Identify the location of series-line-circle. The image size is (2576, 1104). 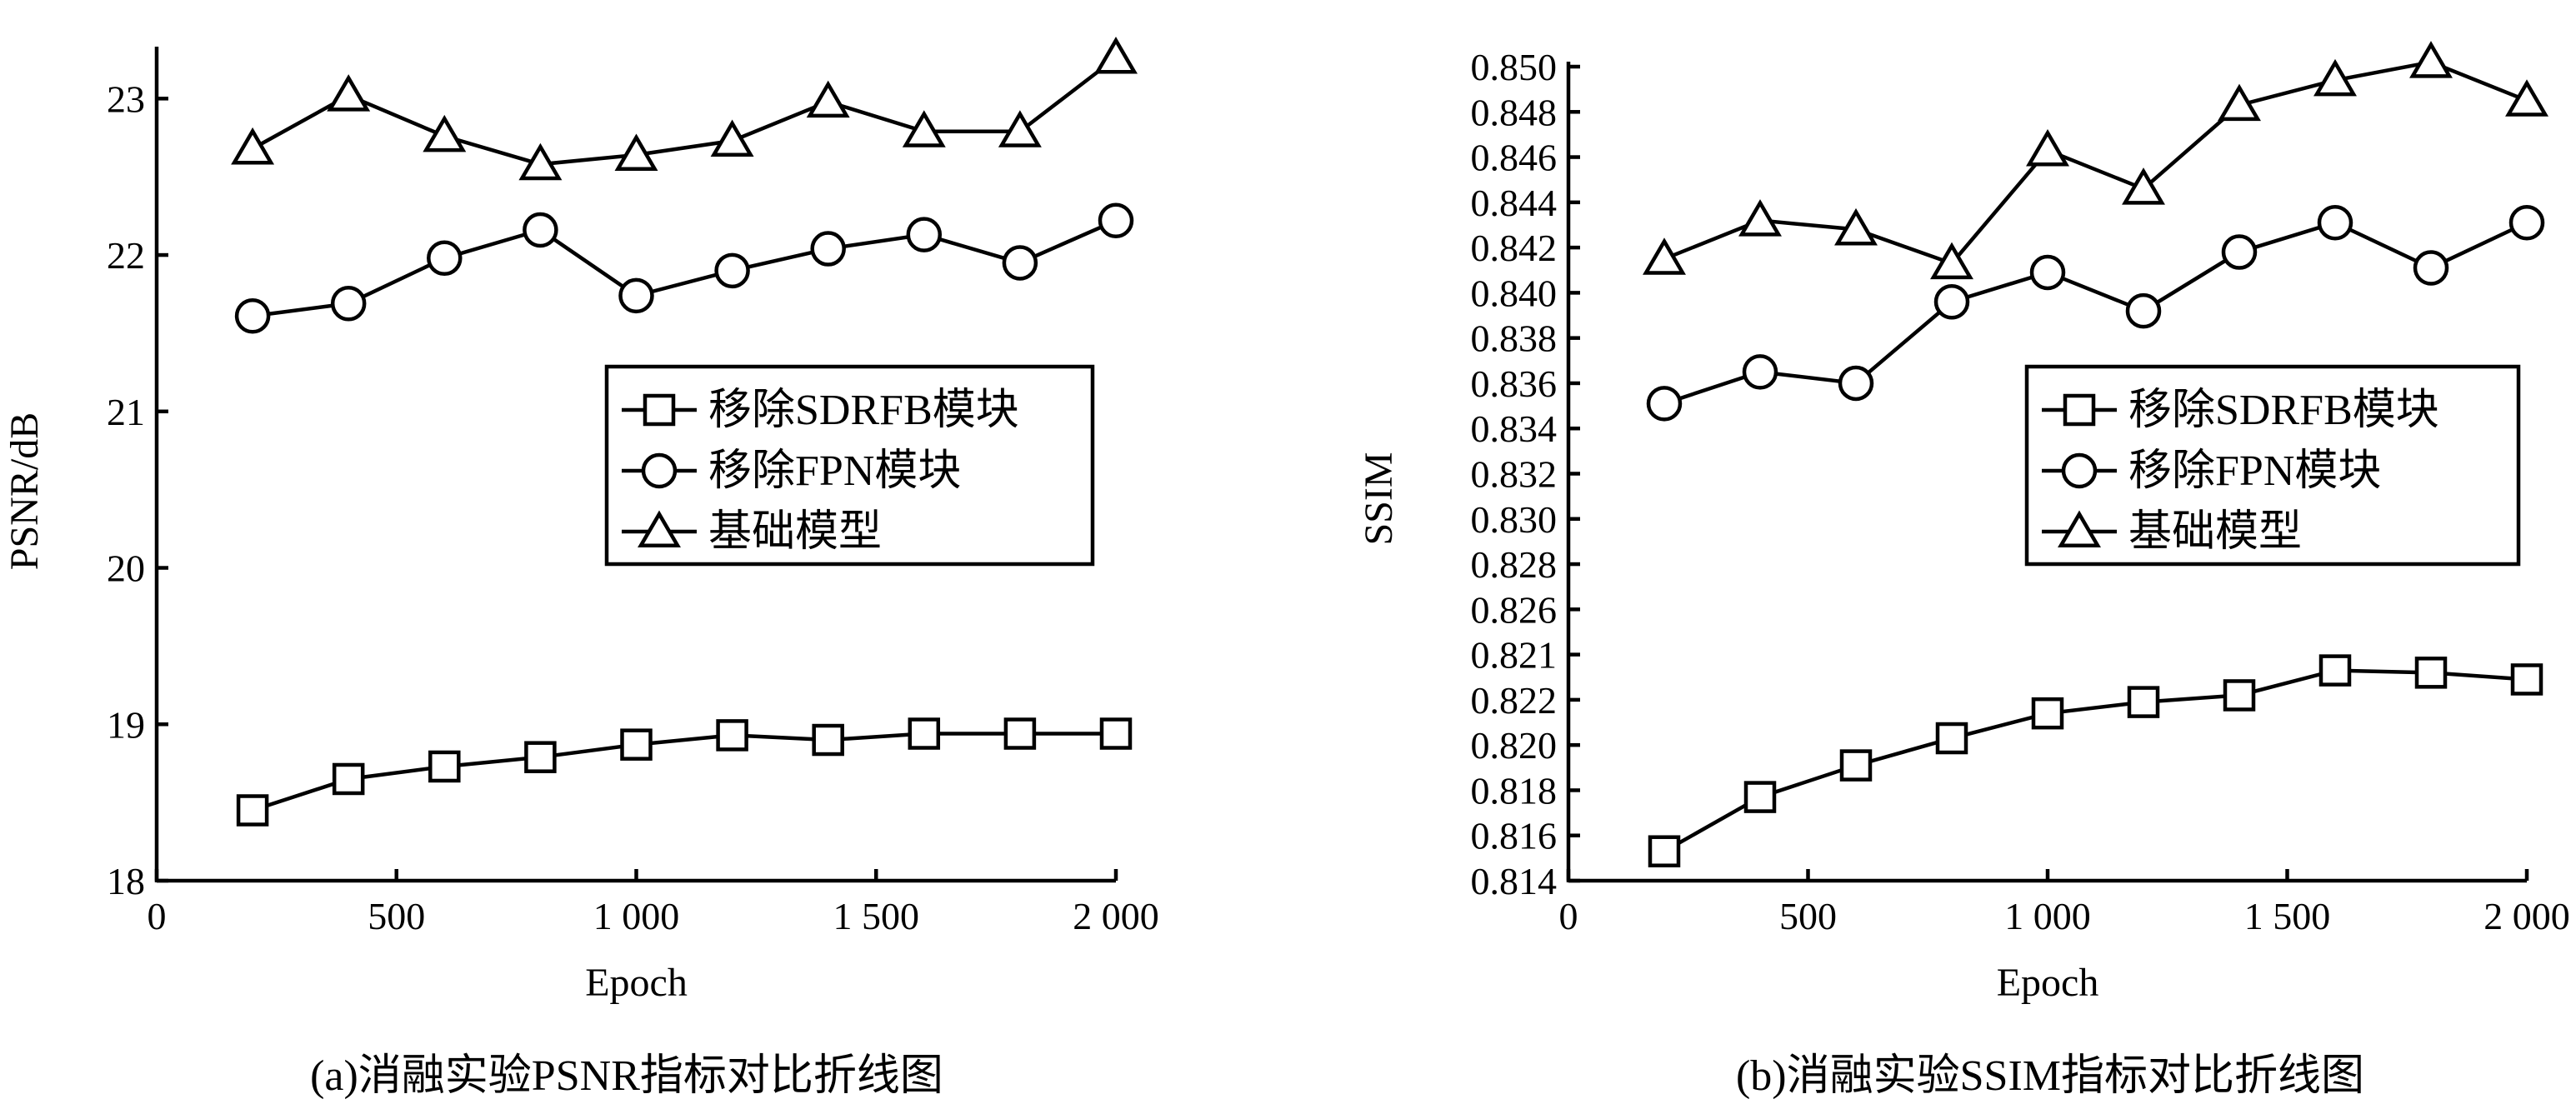
(684, 268).